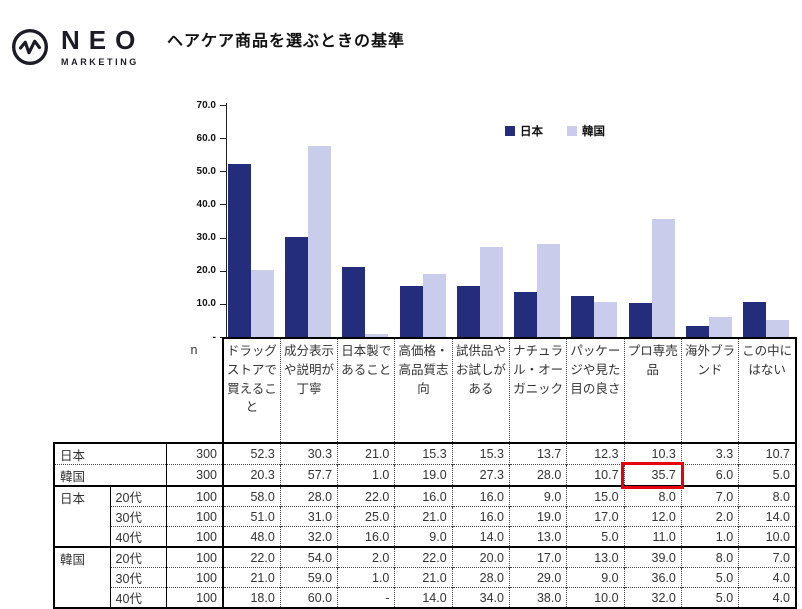  Describe the element at coordinates (710, 475) in the screenshot. I see `value-cell: 6.0` at that location.